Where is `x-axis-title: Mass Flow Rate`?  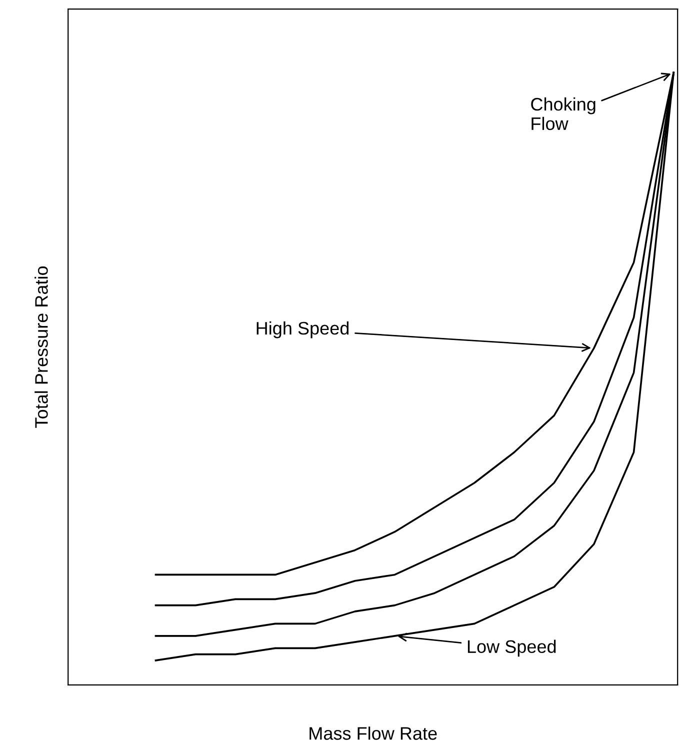 x-axis-title: Mass Flow Rate is located at coordinates (373, 733).